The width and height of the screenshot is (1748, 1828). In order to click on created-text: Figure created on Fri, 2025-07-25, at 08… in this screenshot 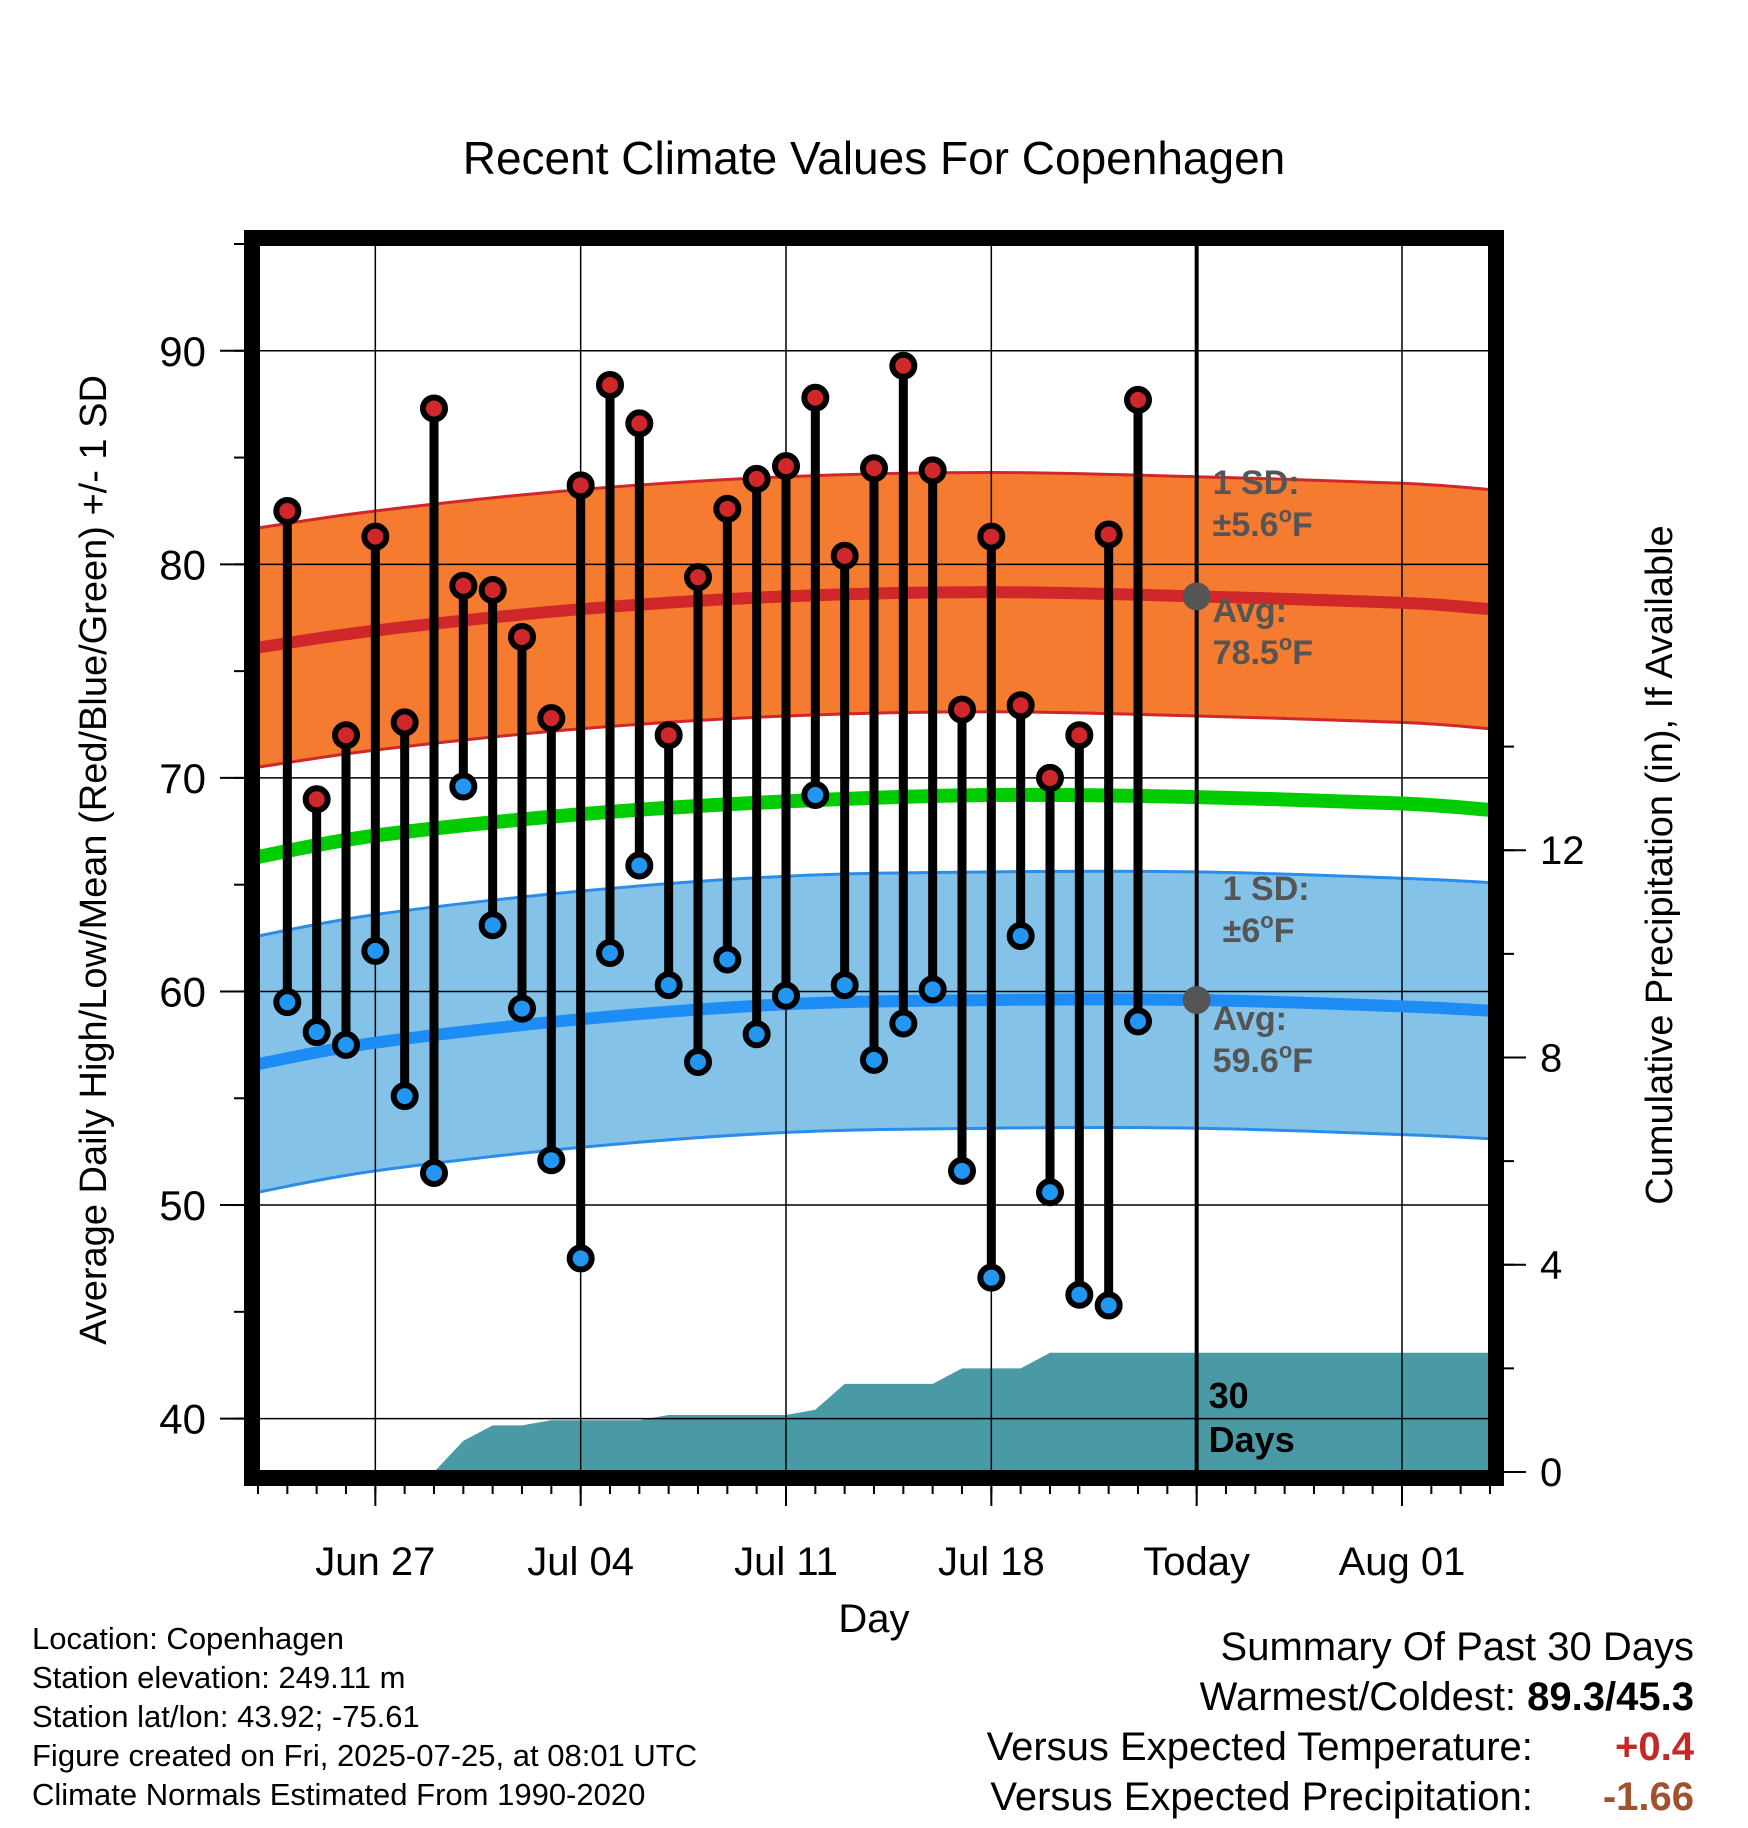, I will do `click(365, 1755)`.